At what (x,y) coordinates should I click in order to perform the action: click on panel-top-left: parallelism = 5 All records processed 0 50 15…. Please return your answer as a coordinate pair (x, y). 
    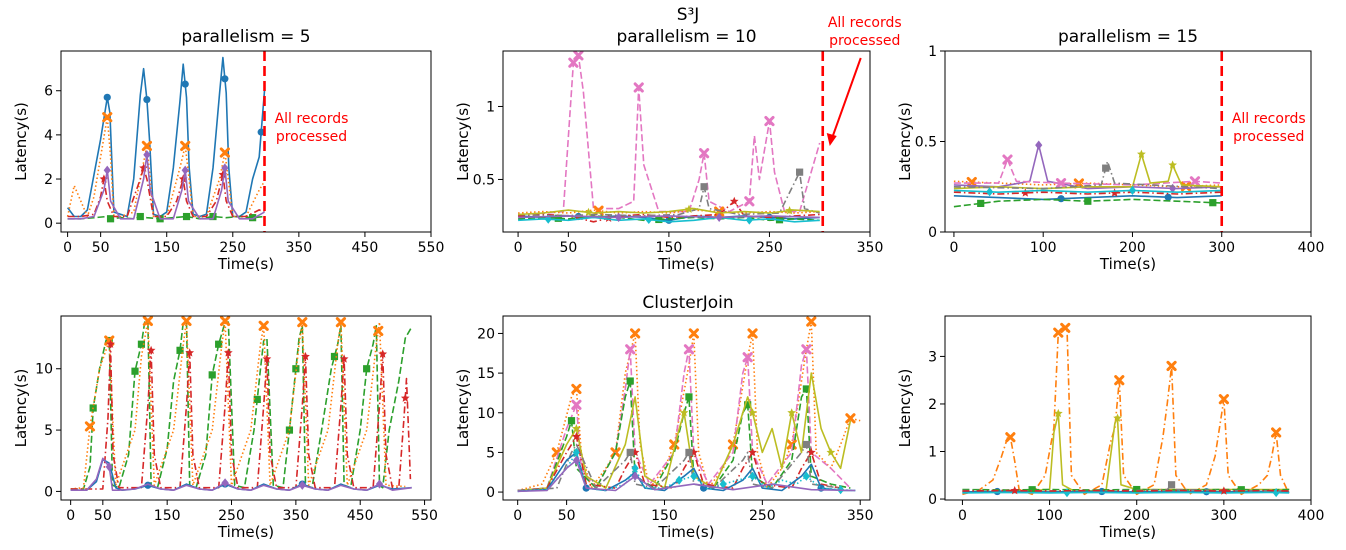
    Looking at the image, I should click on (228, 150).